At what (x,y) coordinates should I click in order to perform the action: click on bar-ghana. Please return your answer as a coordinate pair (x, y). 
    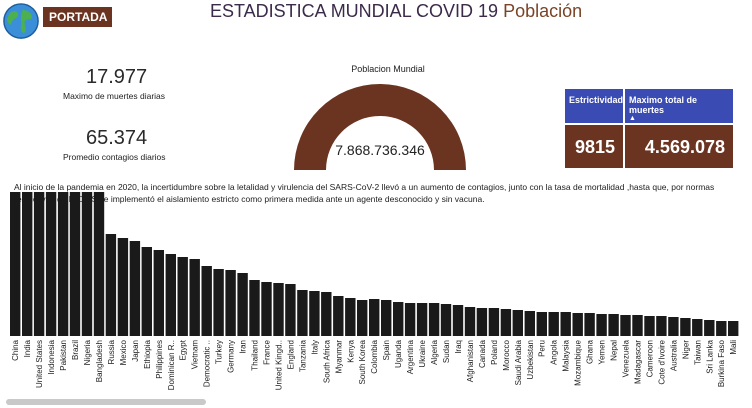
    Looking at the image, I should click on (589, 324).